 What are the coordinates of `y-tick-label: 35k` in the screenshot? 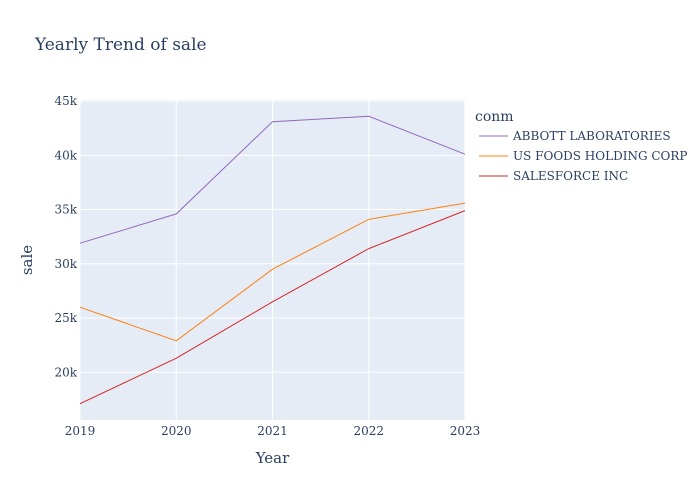 It's located at (65, 210).